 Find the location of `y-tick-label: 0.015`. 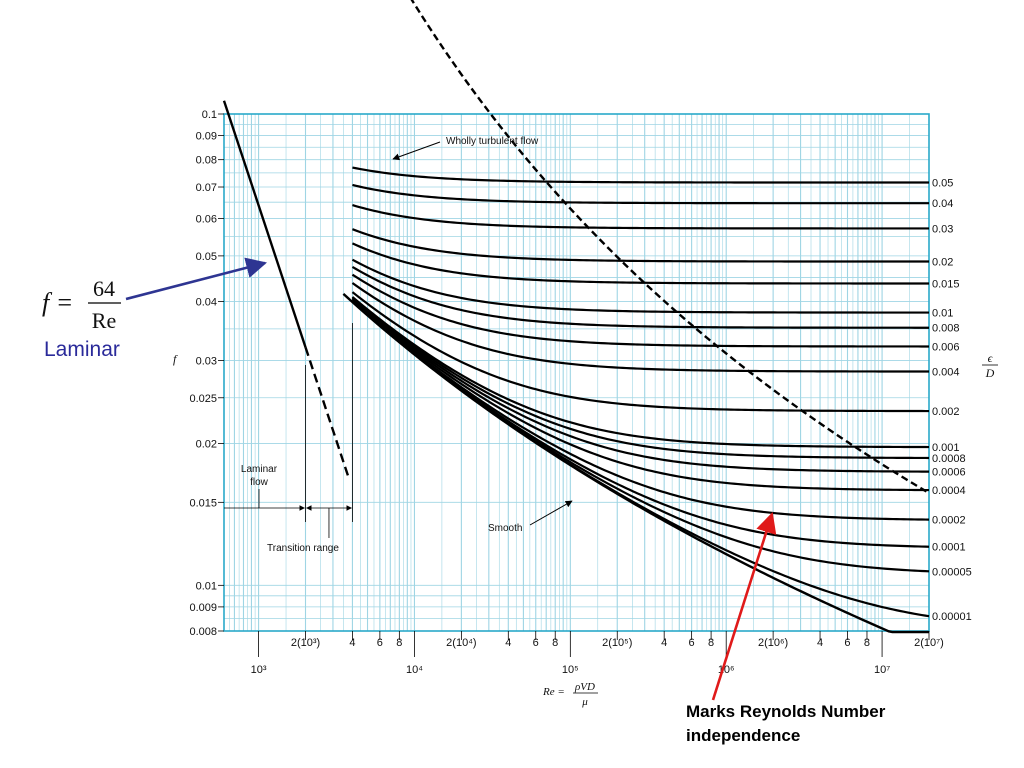

y-tick-label: 0.015 is located at coordinates (203, 503).